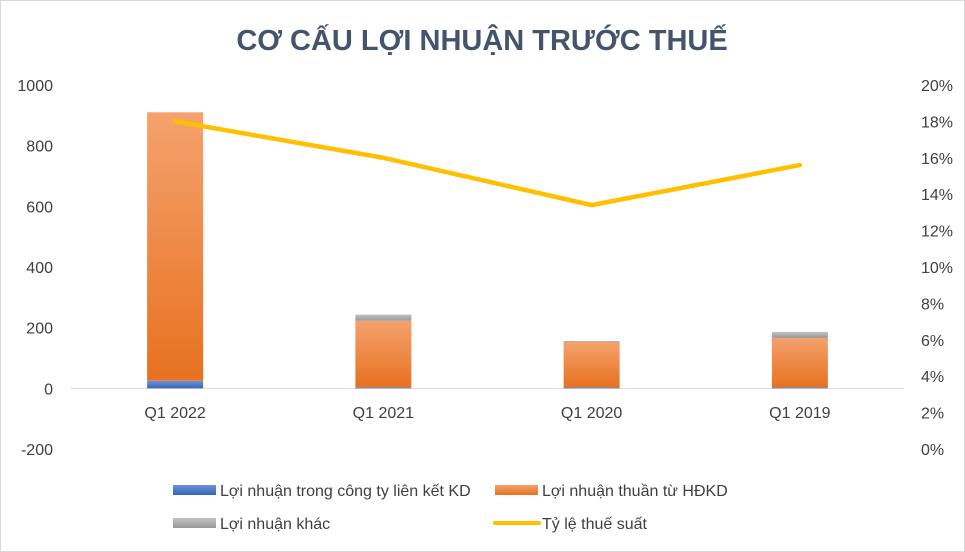 The height and width of the screenshot is (552, 965). I want to click on legend-label: Lợi nhuận thuần từ HĐKD, so click(635, 491).